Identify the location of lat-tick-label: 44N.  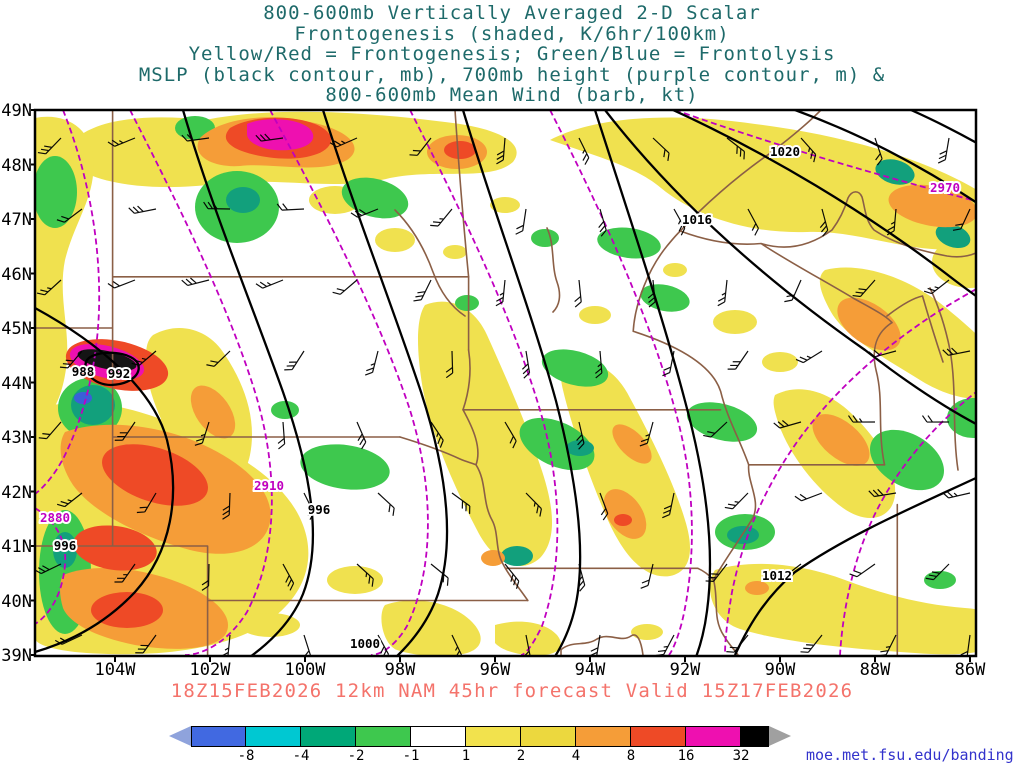
(16, 383).